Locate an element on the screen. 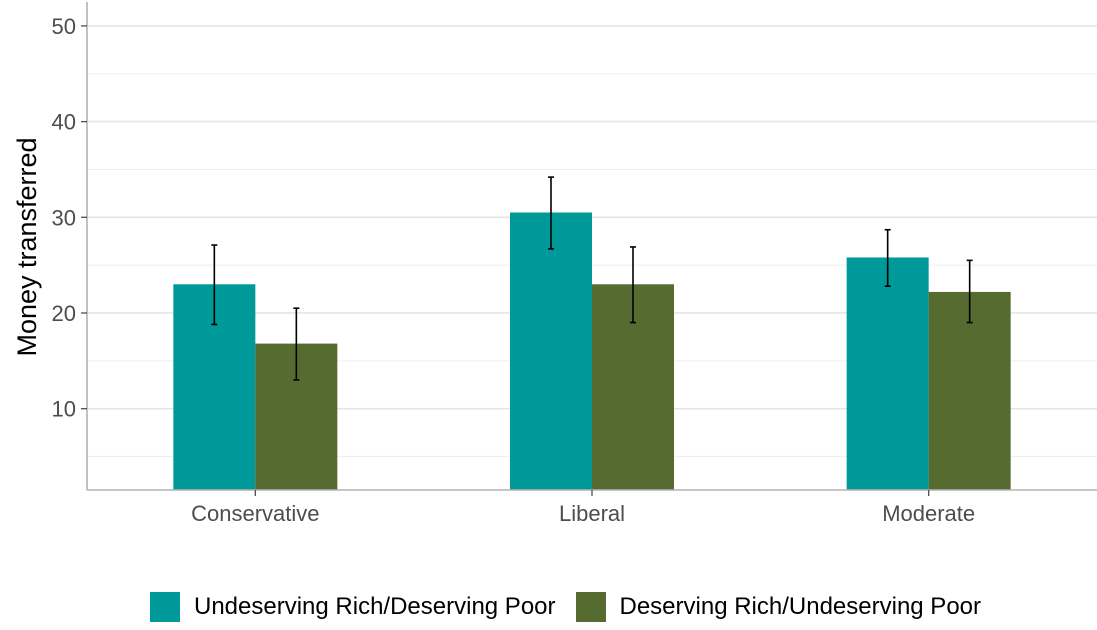 The width and height of the screenshot is (1097, 630). y-ticks: 10 20 30 40 50 is located at coordinates (69, 218).